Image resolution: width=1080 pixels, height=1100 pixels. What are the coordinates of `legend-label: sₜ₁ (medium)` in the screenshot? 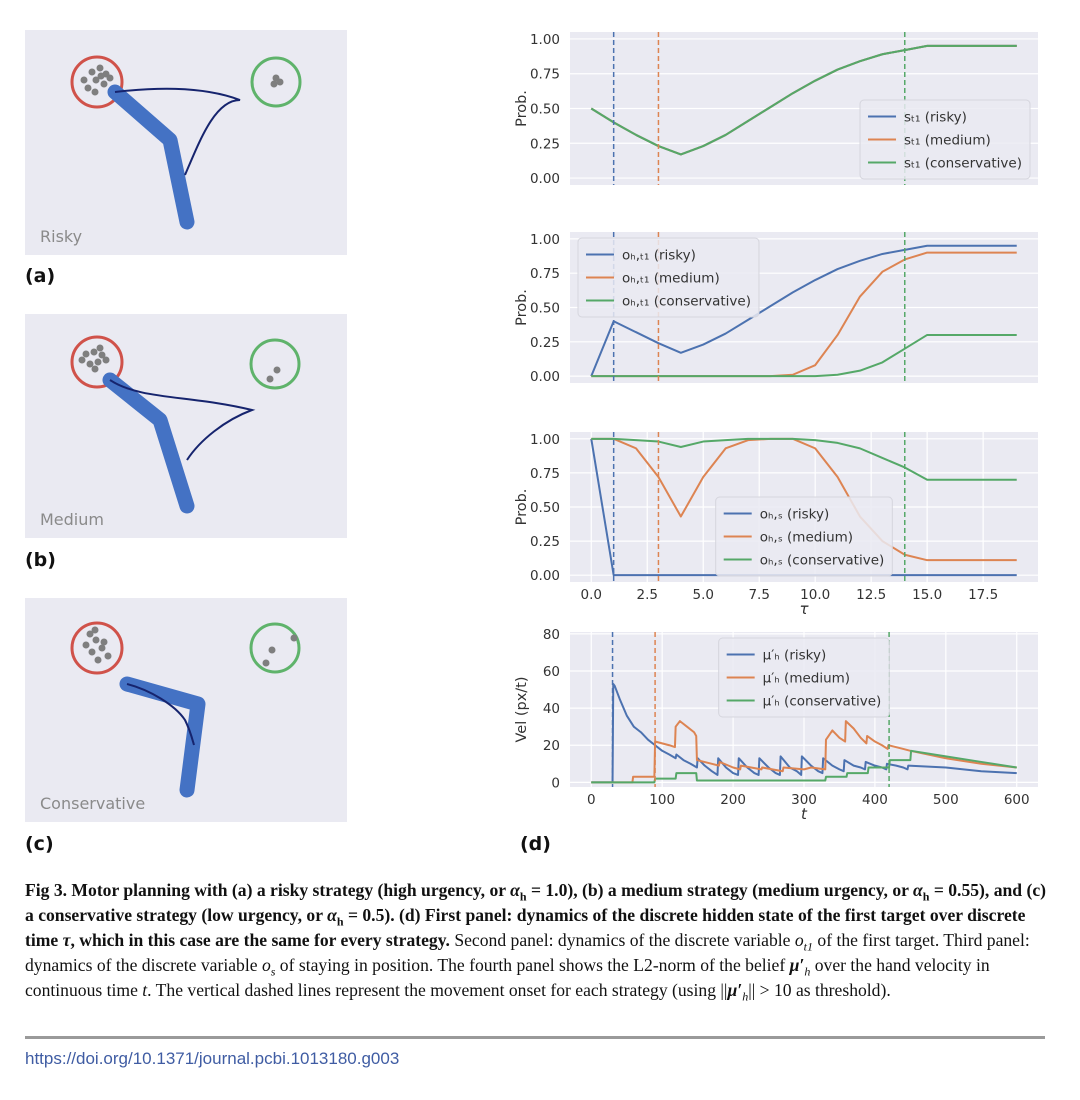 It's located at (947, 141).